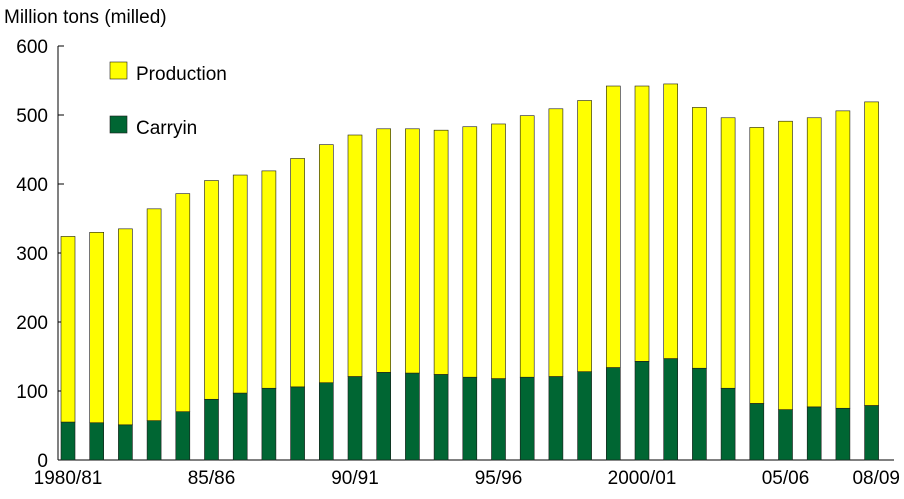 Image resolution: width=904 pixels, height=499 pixels. What do you see at coordinates (166, 128) in the screenshot?
I see `legend-label-carryin: Carryin` at bounding box center [166, 128].